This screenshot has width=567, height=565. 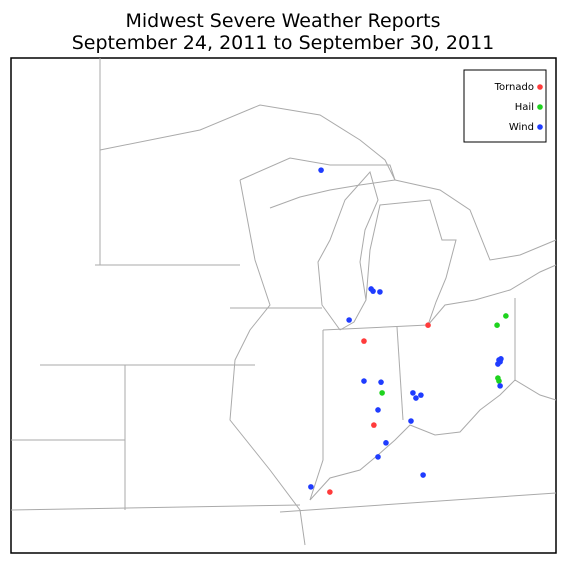 What do you see at coordinates (282, 21) in the screenshot?
I see `title-line: Midwest Severe Weather Reports` at bounding box center [282, 21].